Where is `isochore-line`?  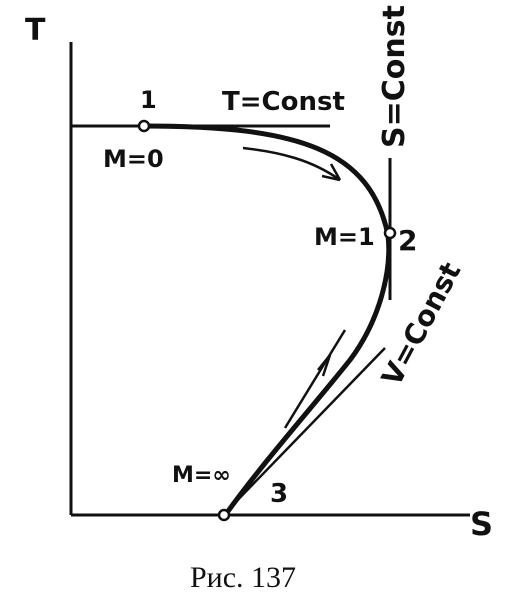 isochore-line is located at coordinates (305, 430).